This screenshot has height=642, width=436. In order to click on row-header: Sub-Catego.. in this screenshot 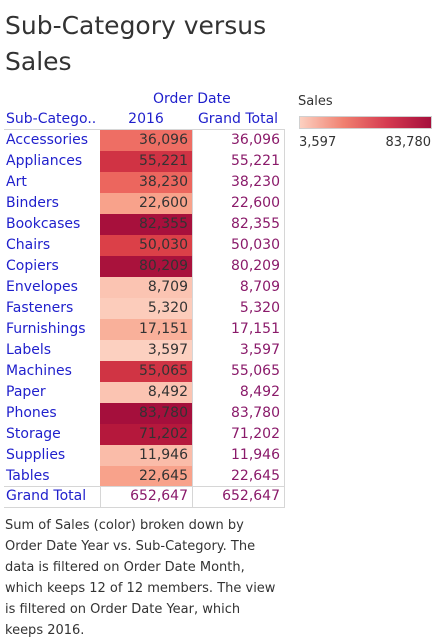, I will do `click(51, 119)`.